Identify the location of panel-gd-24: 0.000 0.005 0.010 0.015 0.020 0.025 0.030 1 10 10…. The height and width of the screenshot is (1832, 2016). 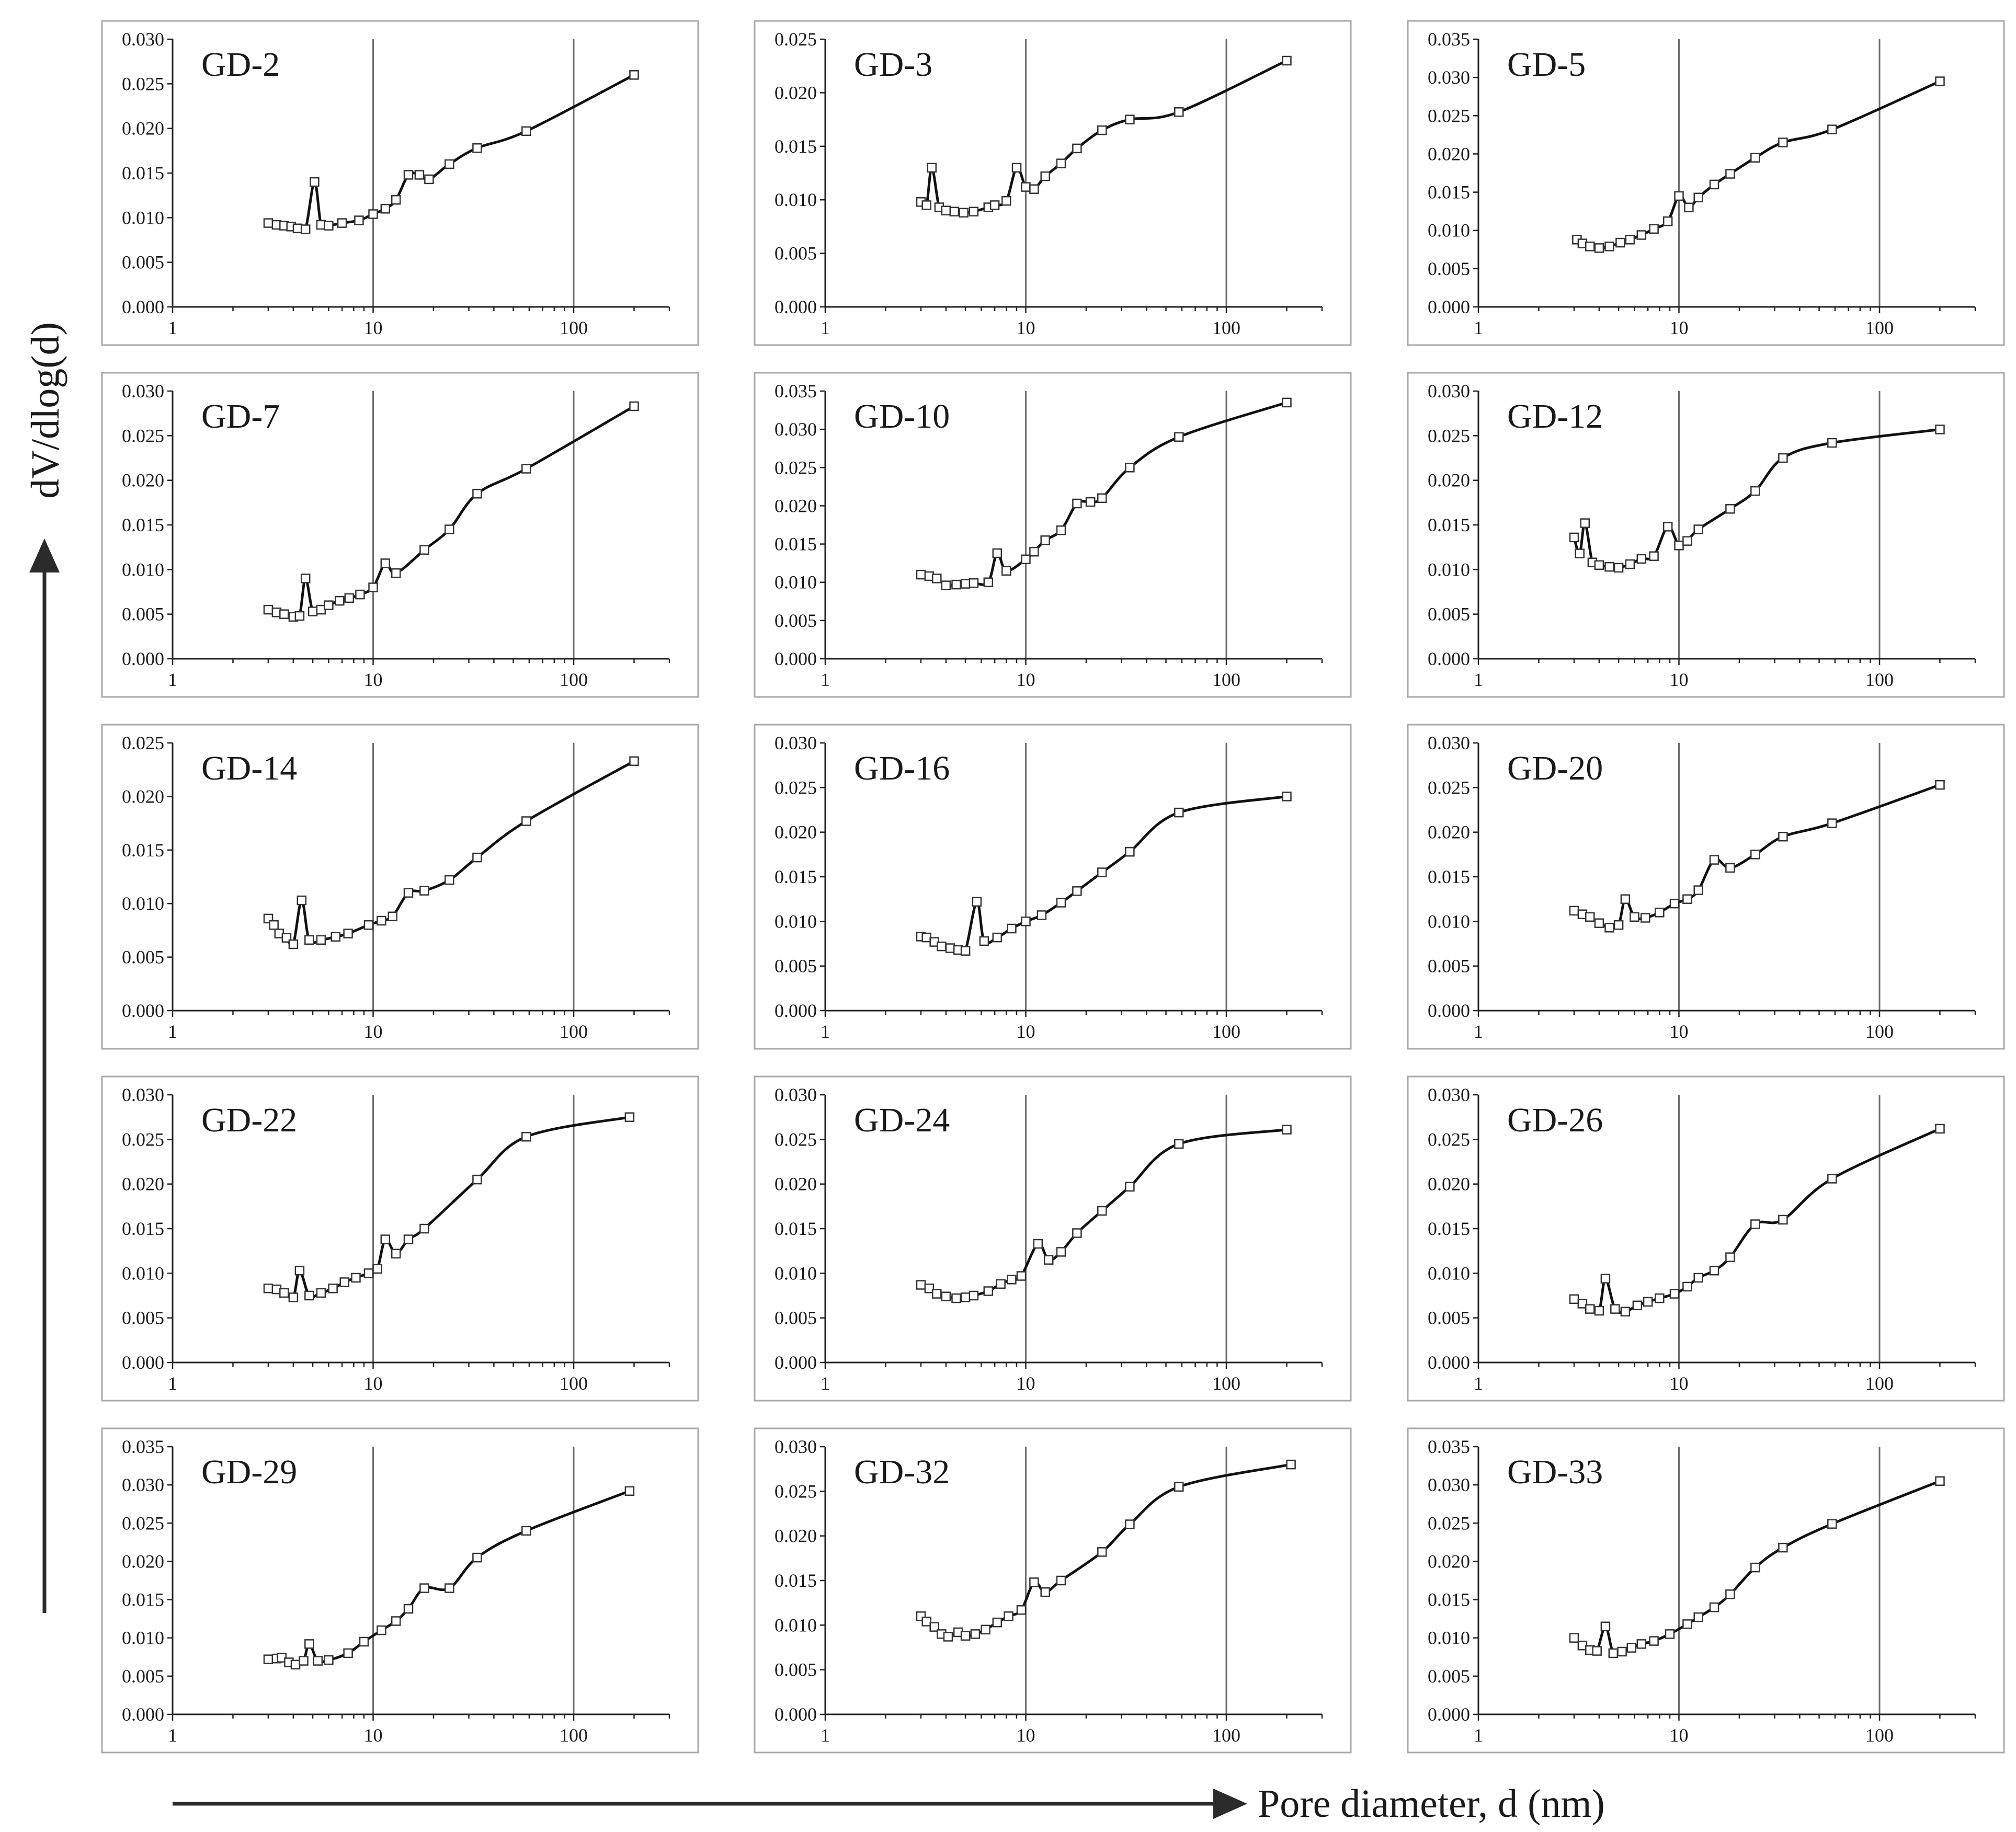
(1053, 1238).